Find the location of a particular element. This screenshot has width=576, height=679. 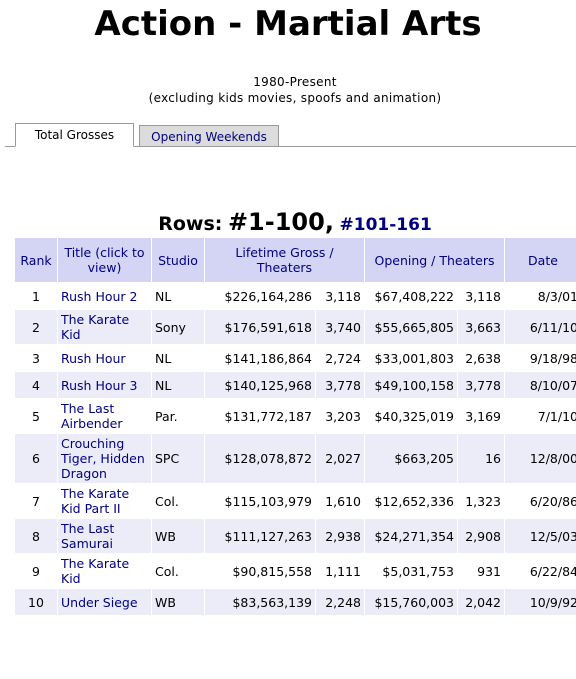

theaters: 1,610 is located at coordinates (343, 501).